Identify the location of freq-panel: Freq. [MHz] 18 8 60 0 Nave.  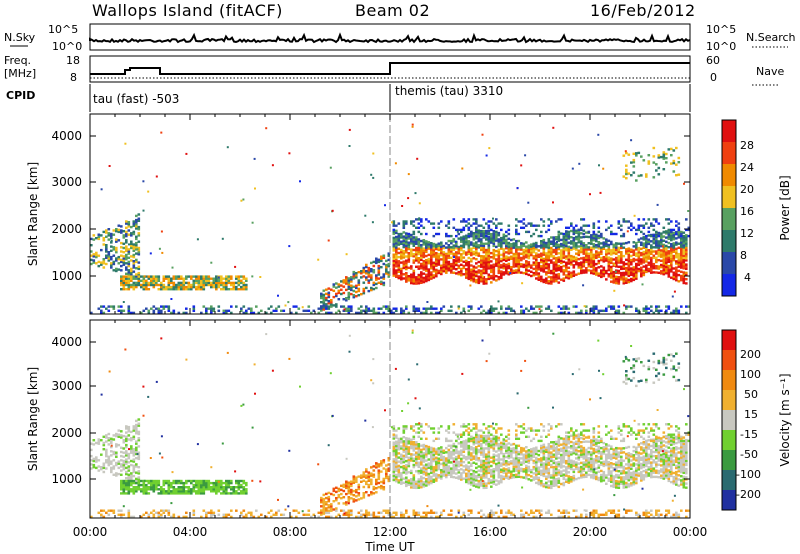
(394, 70).